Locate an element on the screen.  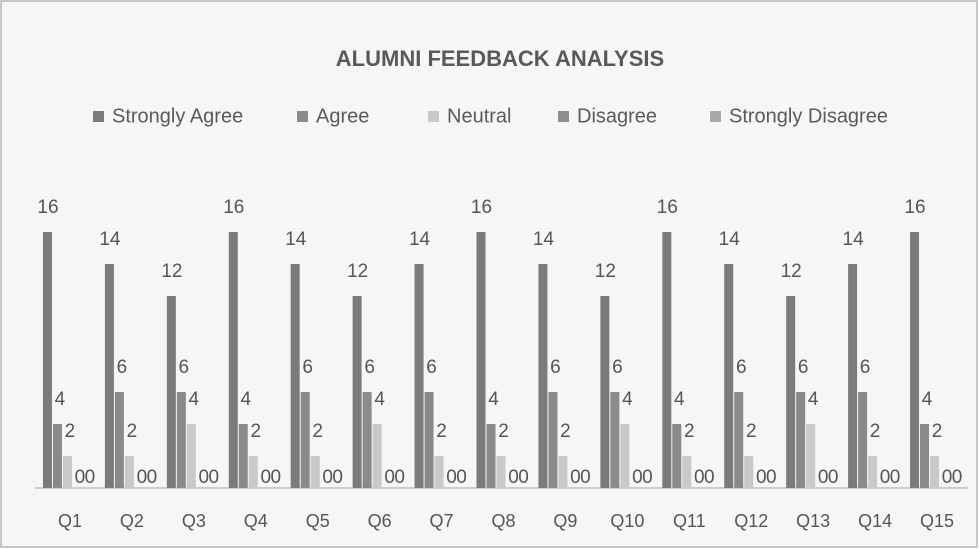
x-tick-label: Q10 is located at coordinates (627, 521).